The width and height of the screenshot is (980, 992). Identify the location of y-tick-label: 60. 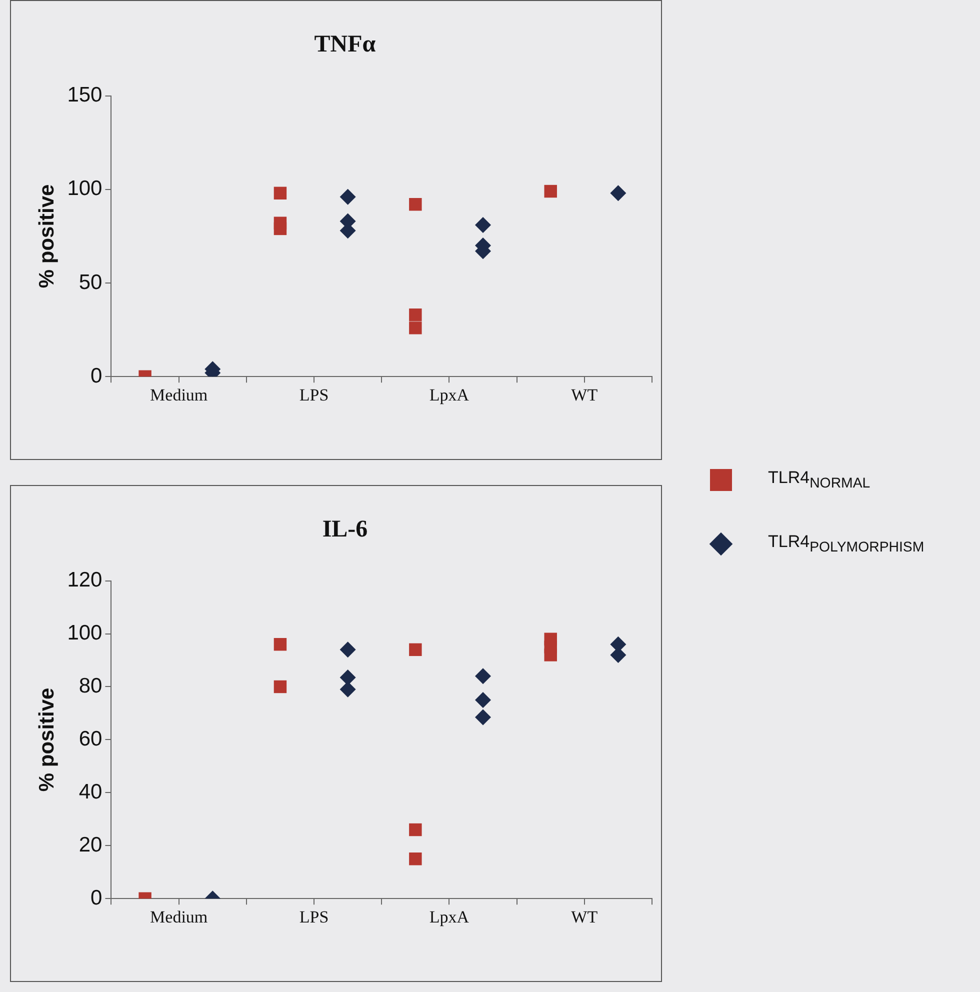
(90, 738).